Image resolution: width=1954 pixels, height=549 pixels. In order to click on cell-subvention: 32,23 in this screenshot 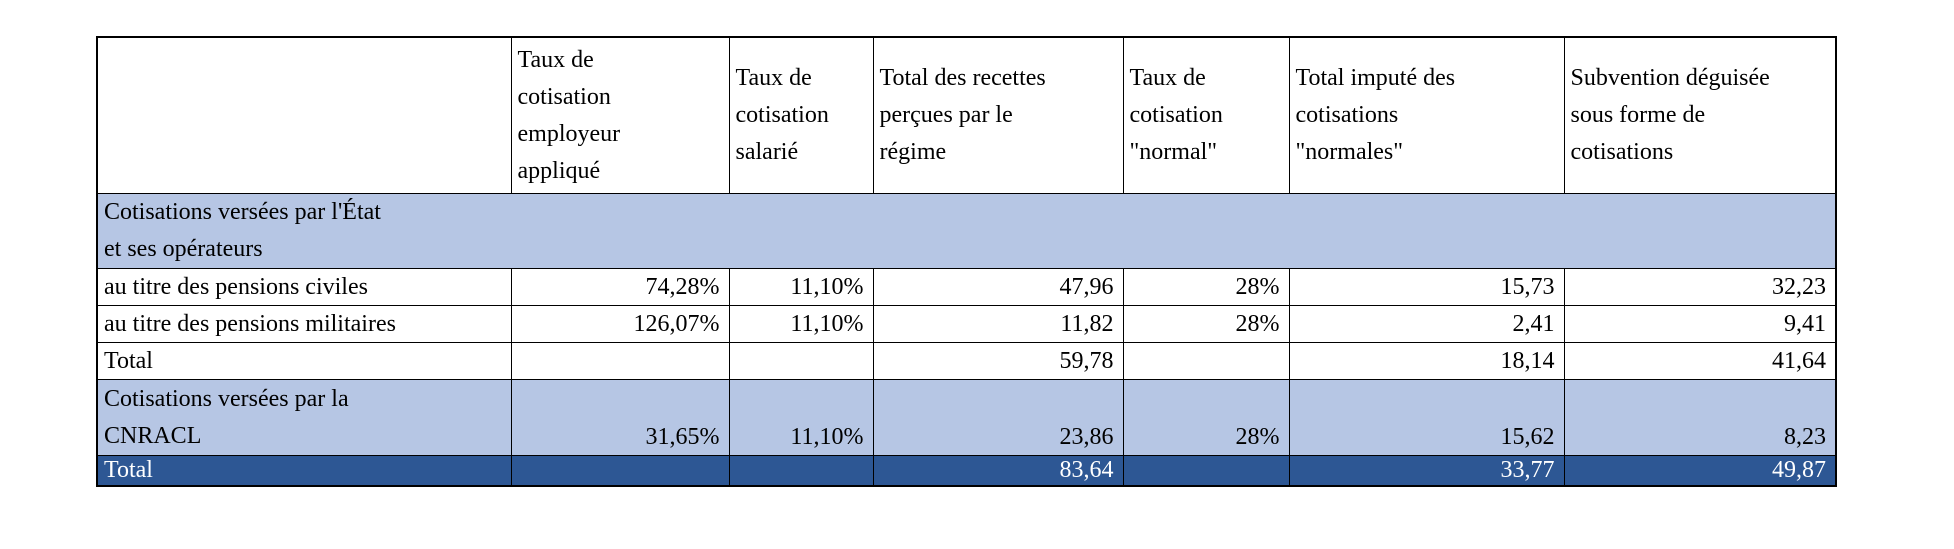, I will do `click(1700, 287)`.